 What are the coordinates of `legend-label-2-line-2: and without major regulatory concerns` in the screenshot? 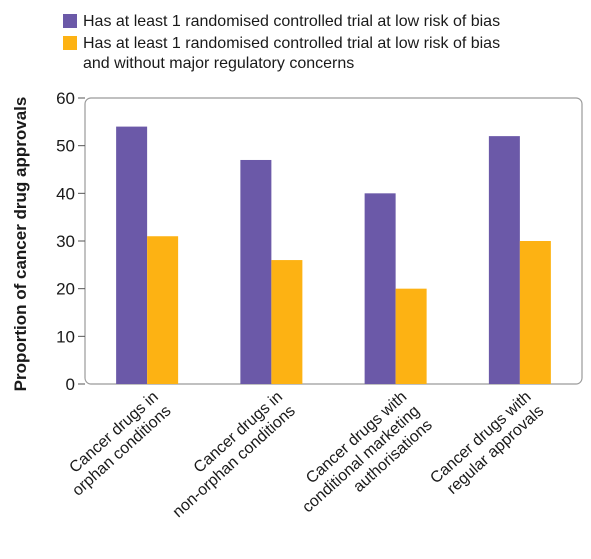 It's located at (218, 63).